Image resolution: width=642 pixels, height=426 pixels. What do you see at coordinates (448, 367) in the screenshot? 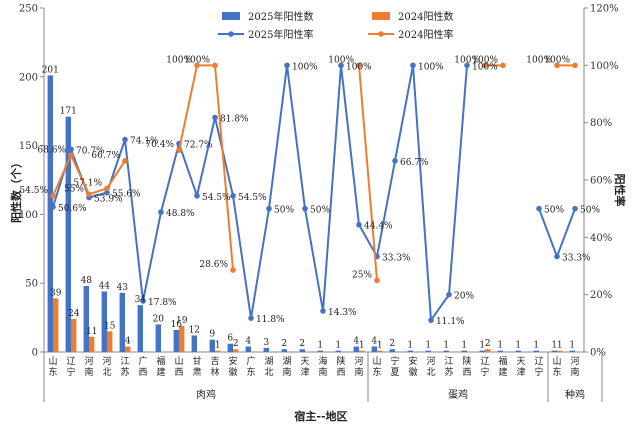
I see `x-tick-label: 江苏` at bounding box center [448, 367].